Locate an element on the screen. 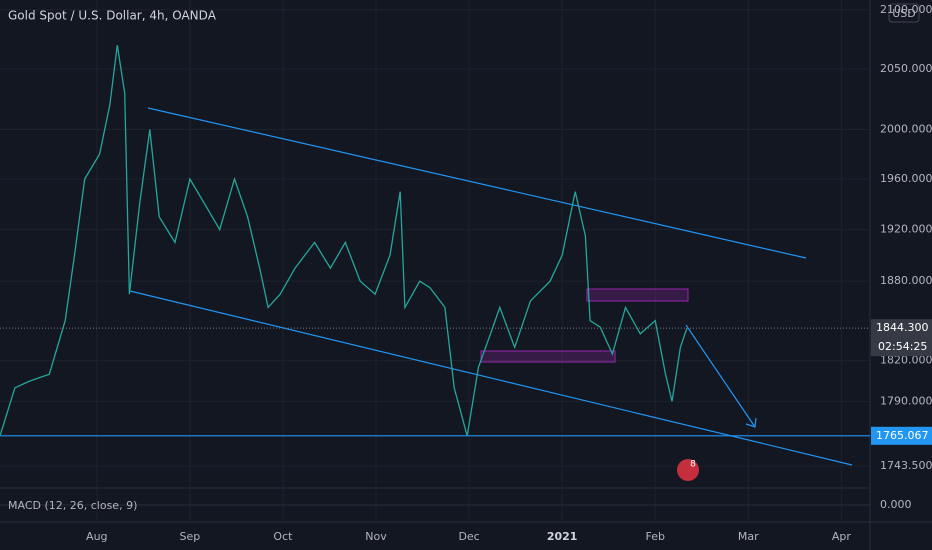 The height and width of the screenshot is (550, 932). x-tick-label: 2021 is located at coordinates (562, 536).